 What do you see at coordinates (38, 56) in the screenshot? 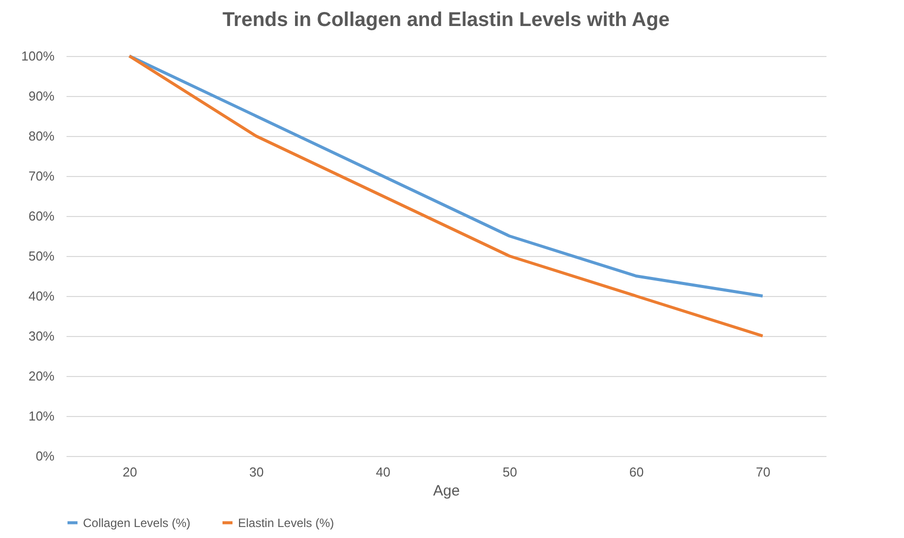
I see `y-tick-label: 100%` at bounding box center [38, 56].